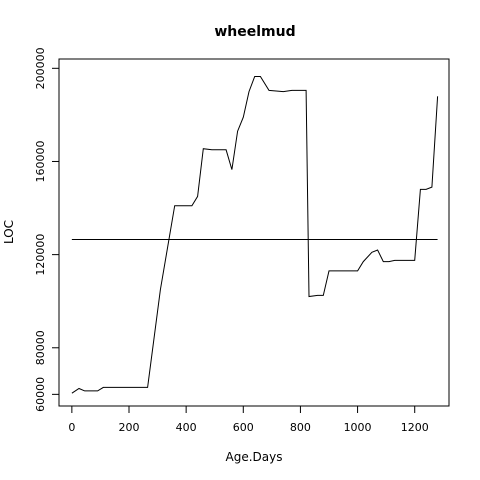 The width and height of the screenshot is (480, 480). What do you see at coordinates (358, 427) in the screenshot?
I see `x-tick-label: 1000` at bounding box center [358, 427].